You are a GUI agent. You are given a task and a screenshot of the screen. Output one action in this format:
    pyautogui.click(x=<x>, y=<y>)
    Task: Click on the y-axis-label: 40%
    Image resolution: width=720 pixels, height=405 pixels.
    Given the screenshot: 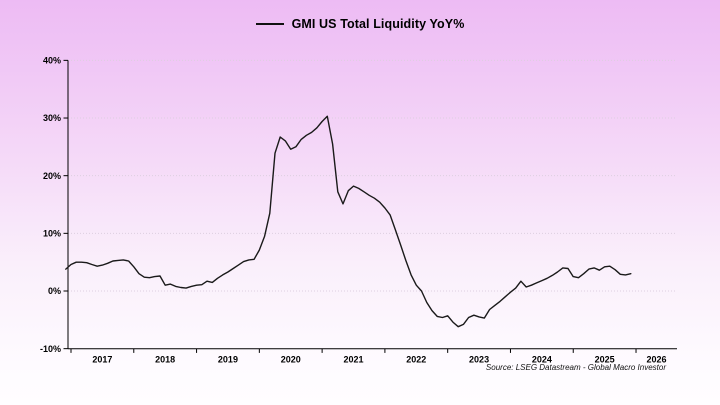 What is the action you would take?
    pyautogui.click(x=52, y=61)
    